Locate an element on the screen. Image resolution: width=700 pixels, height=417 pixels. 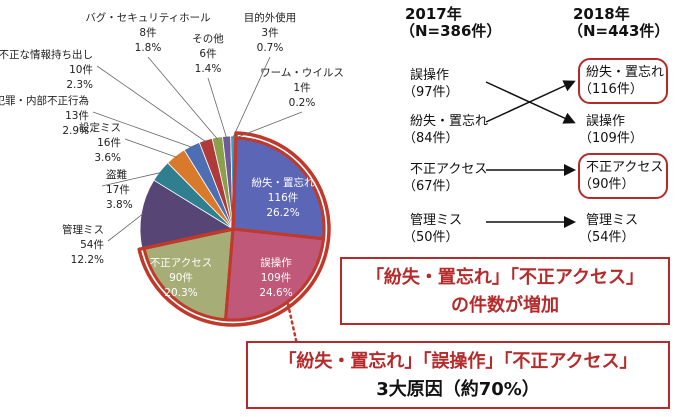
rank-2017-1-count: （97件） is located at coordinates (431, 92).